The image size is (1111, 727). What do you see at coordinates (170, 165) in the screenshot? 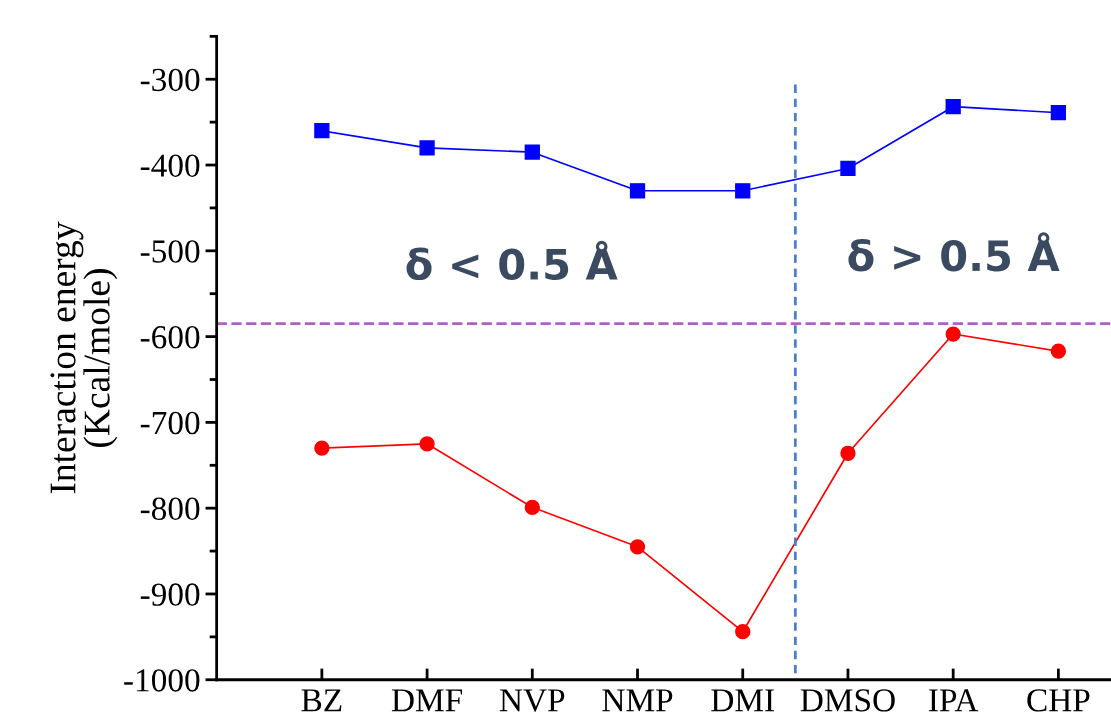
I see `y-tick-label: -400` at bounding box center [170, 165].